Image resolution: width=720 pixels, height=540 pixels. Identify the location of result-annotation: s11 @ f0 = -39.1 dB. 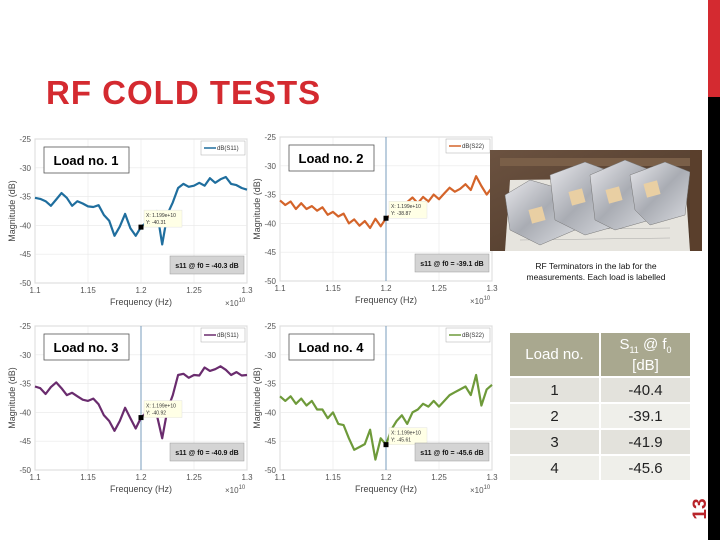
(451, 264).